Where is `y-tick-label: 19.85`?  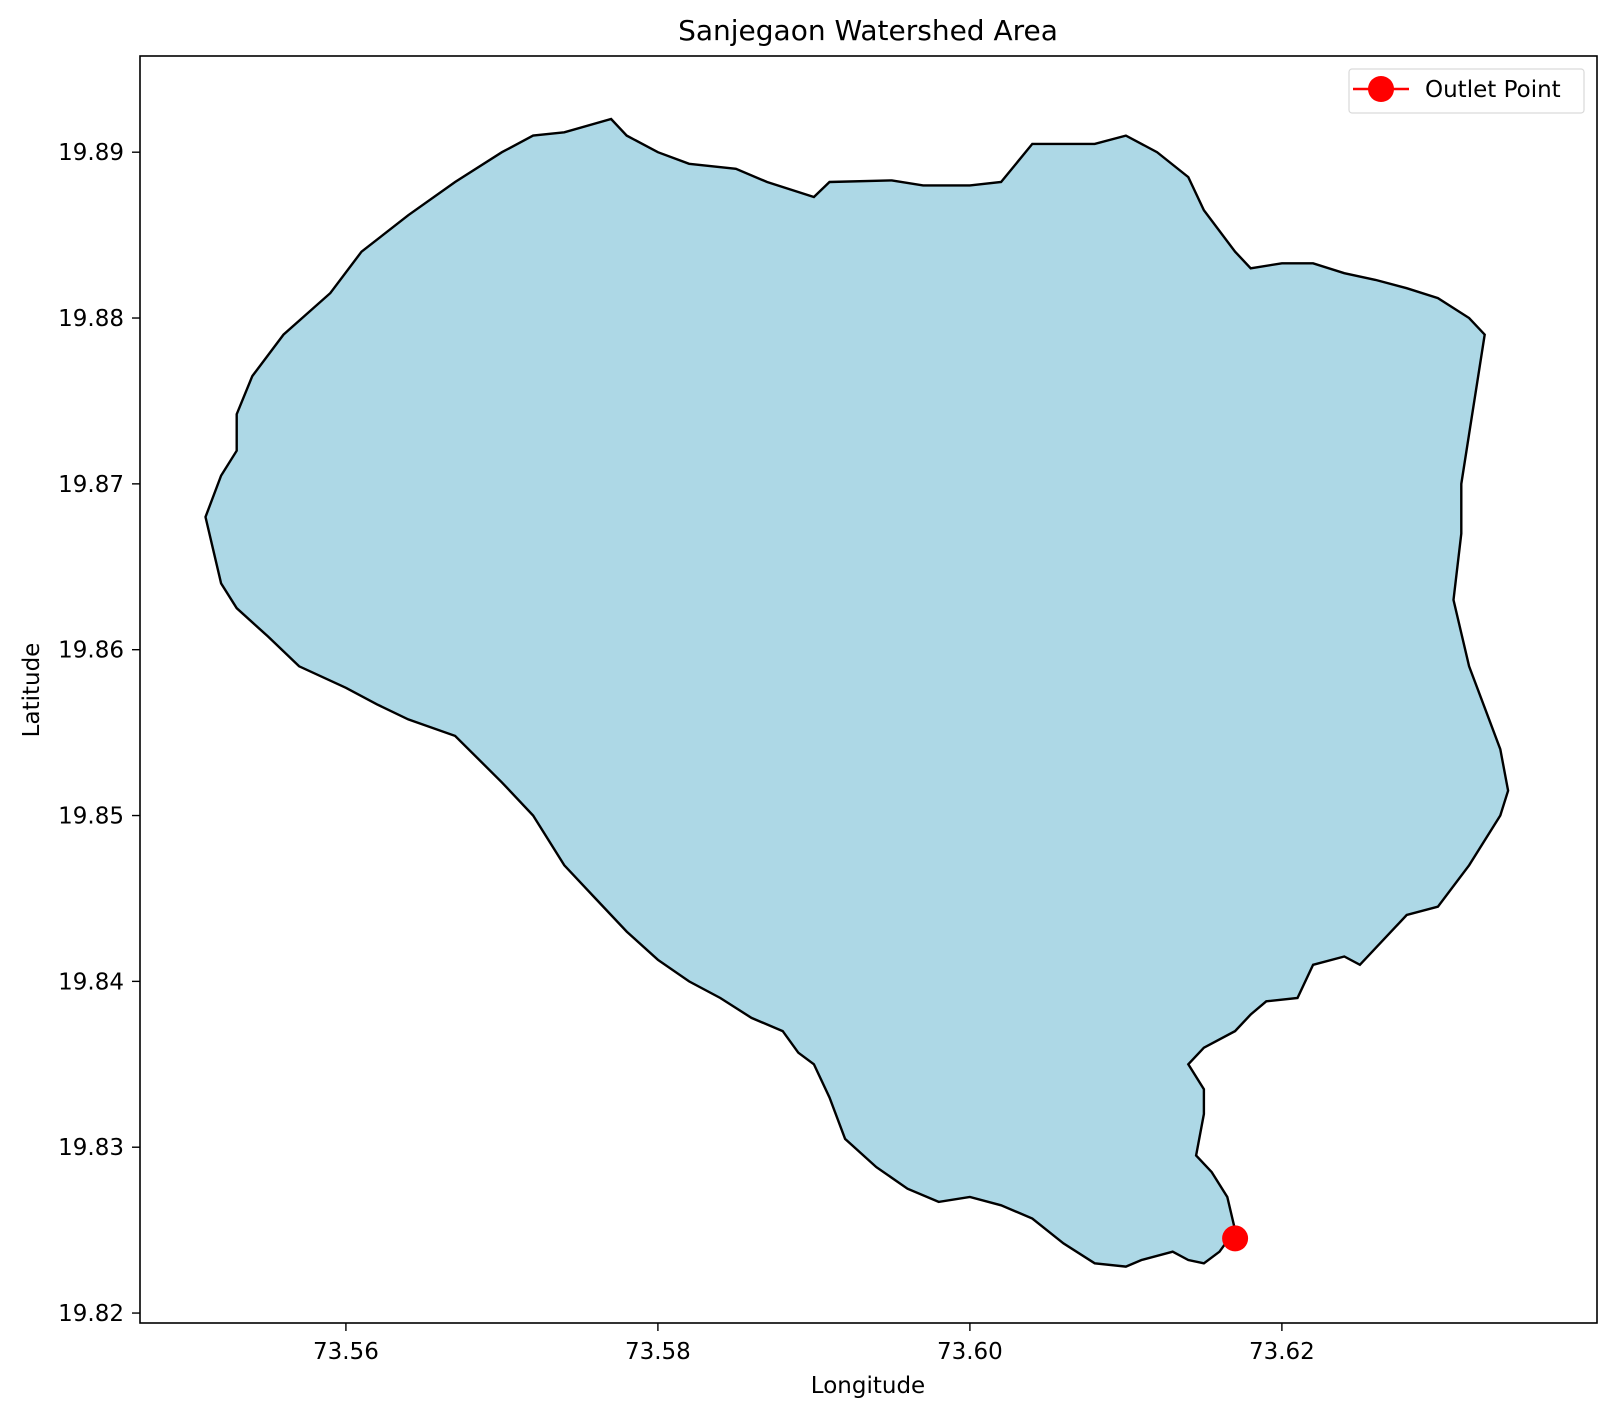
y-tick-label: 19.85 is located at coordinates (91, 817).